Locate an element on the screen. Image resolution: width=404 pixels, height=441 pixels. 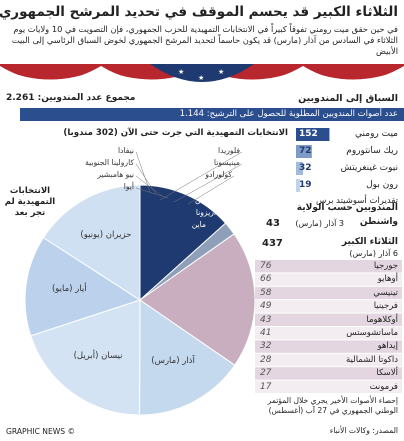
slice-label: حزيران (يونيو) is located at coordinates (106, 235).